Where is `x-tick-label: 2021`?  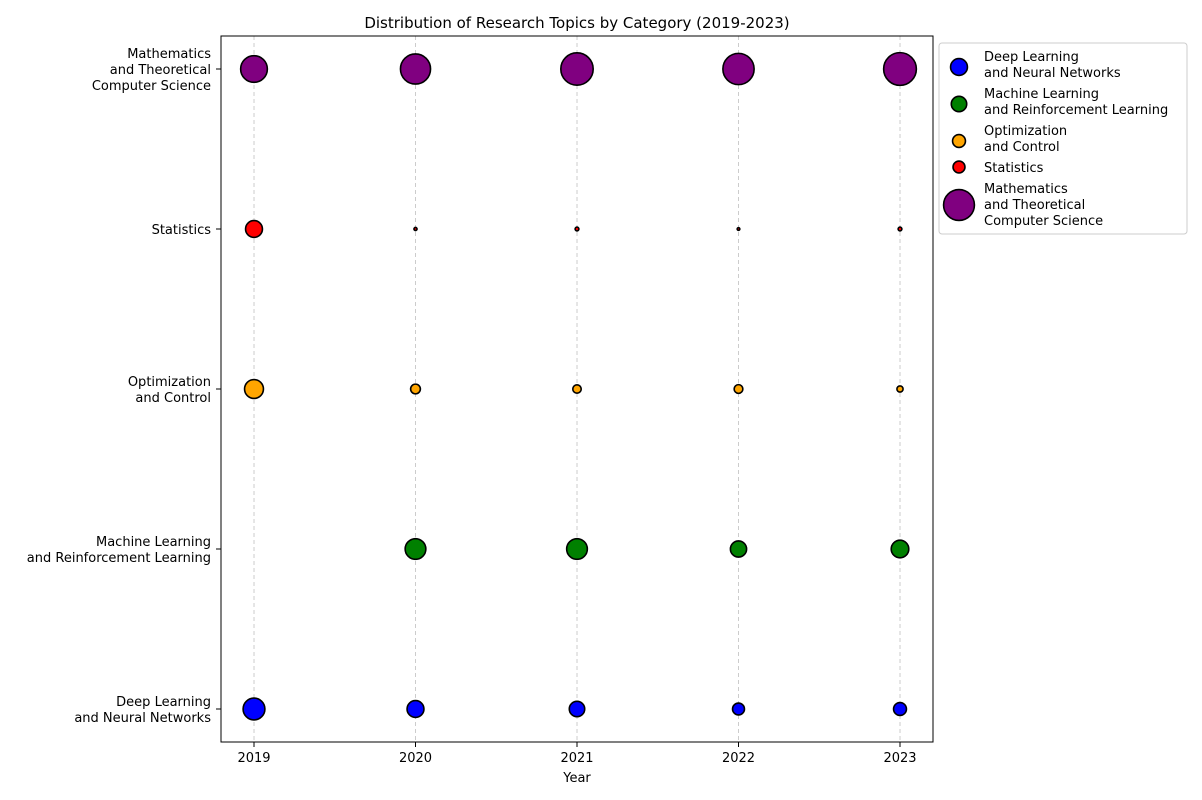 x-tick-label: 2021 is located at coordinates (576, 758).